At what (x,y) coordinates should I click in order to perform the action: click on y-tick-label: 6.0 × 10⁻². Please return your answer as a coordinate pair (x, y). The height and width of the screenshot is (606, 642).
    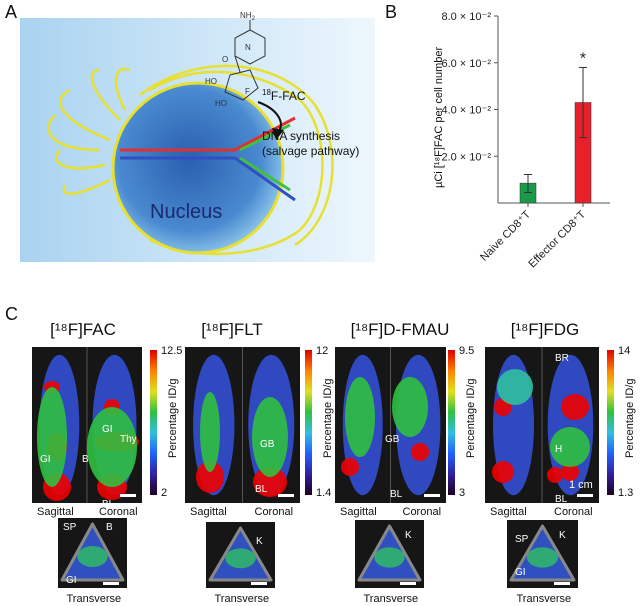
    Looking at the image, I should click on (466, 64).